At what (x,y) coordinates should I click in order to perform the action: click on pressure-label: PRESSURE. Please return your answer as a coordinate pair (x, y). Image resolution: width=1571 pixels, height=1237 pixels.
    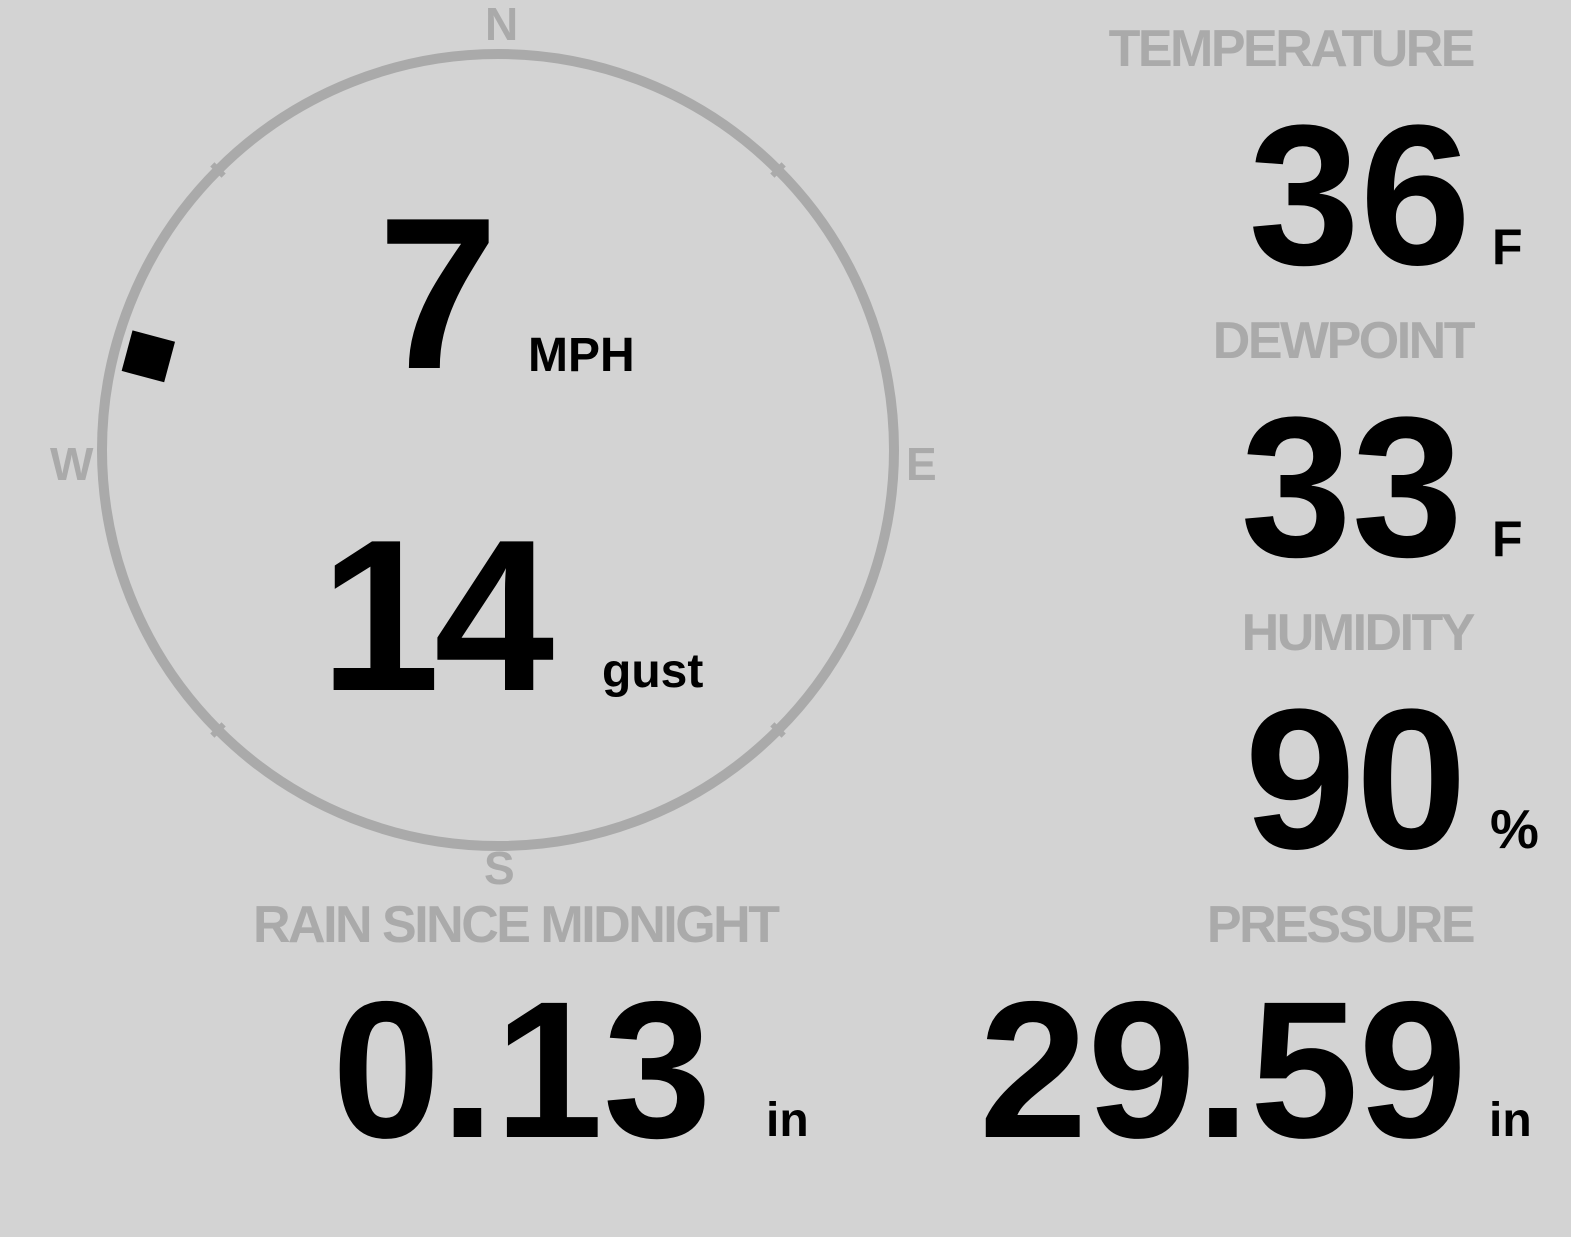
    Looking at the image, I should click on (1341, 925).